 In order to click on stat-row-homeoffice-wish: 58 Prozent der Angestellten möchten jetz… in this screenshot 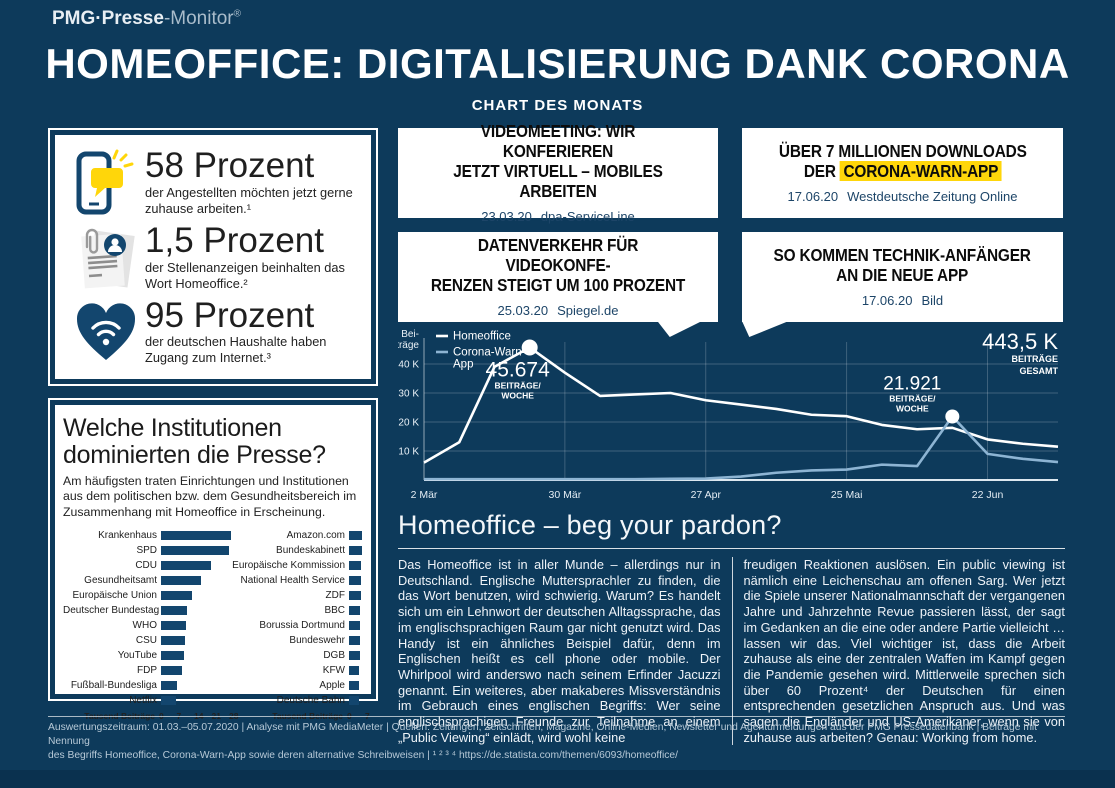, I will do `click(213, 182)`.